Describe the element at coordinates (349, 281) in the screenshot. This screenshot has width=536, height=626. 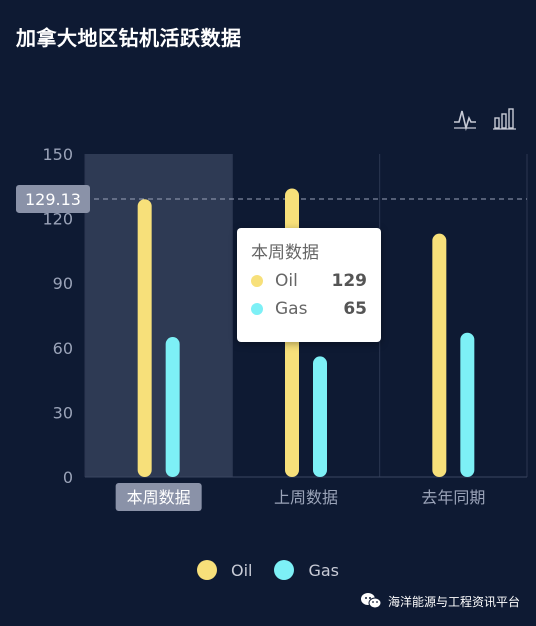
I see `tooltip-series-value: 129` at that location.